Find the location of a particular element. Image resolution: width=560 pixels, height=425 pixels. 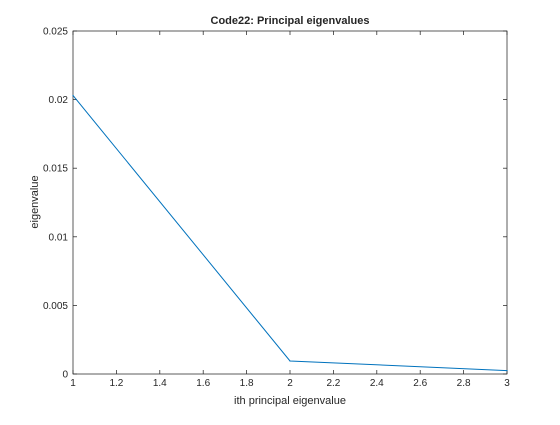

x-tick-label: 1.6 is located at coordinates (203, 383).